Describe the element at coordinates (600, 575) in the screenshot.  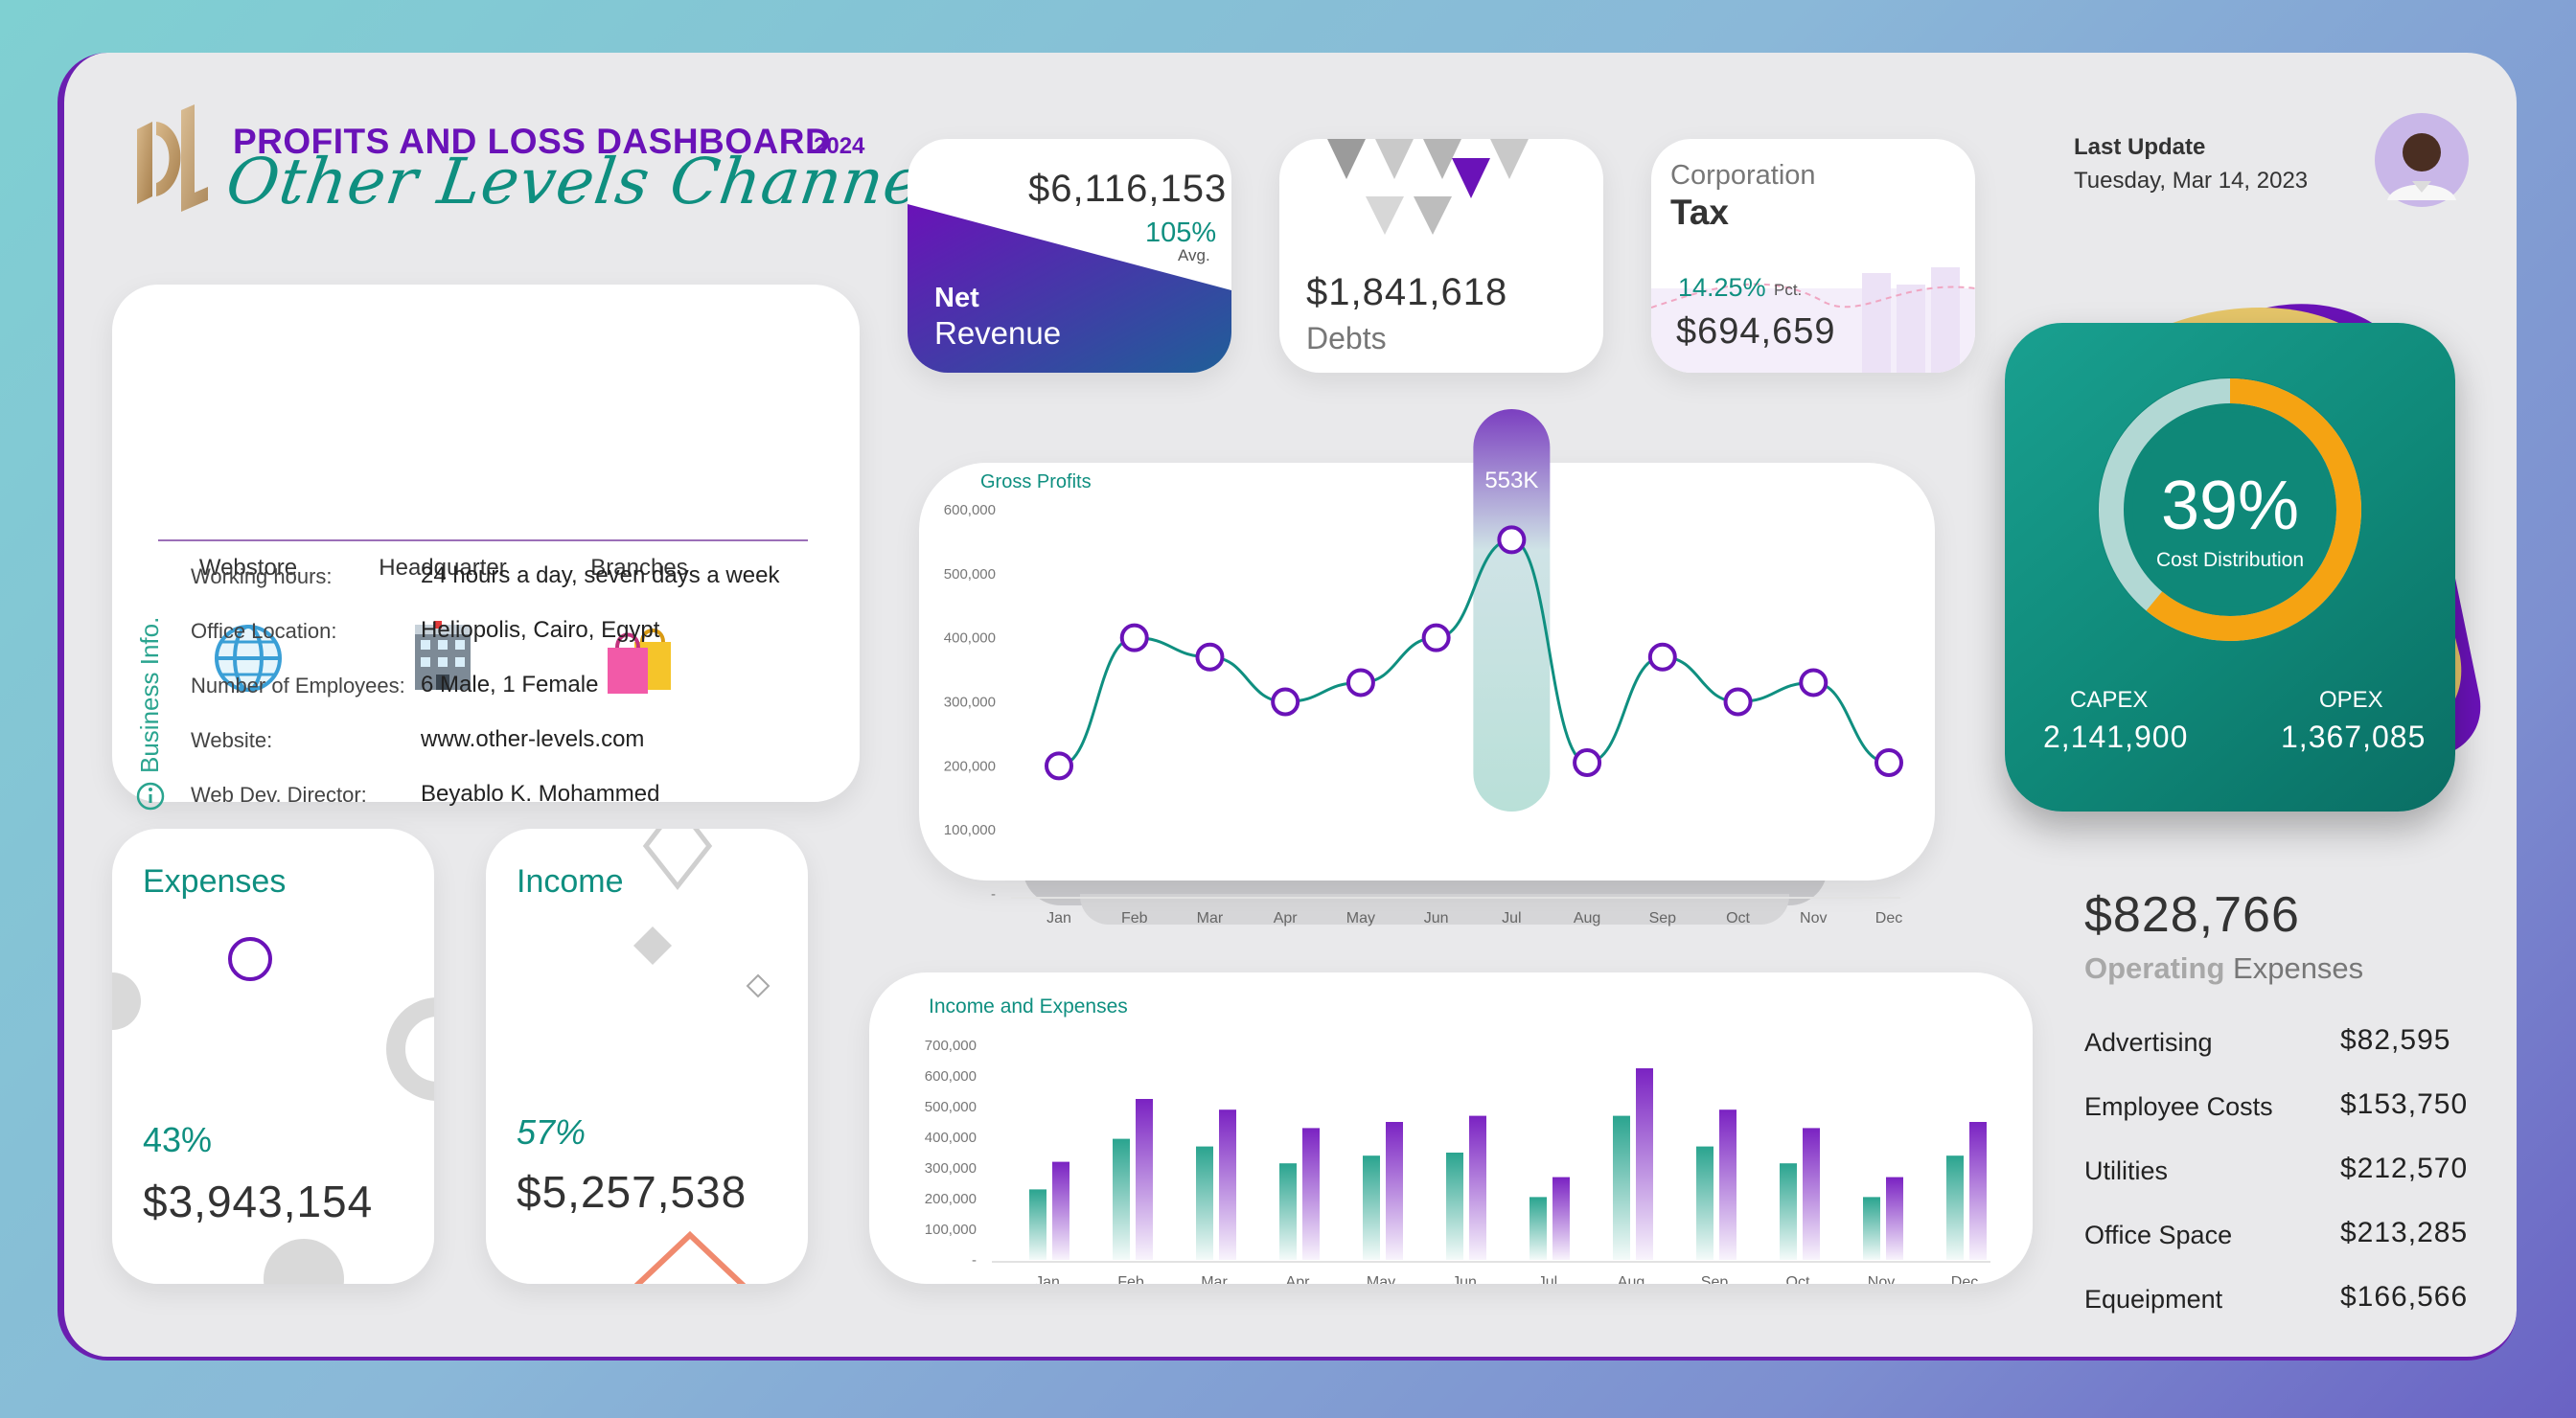
I see `info-value: 24 hours a day, seven days a week` at that location.